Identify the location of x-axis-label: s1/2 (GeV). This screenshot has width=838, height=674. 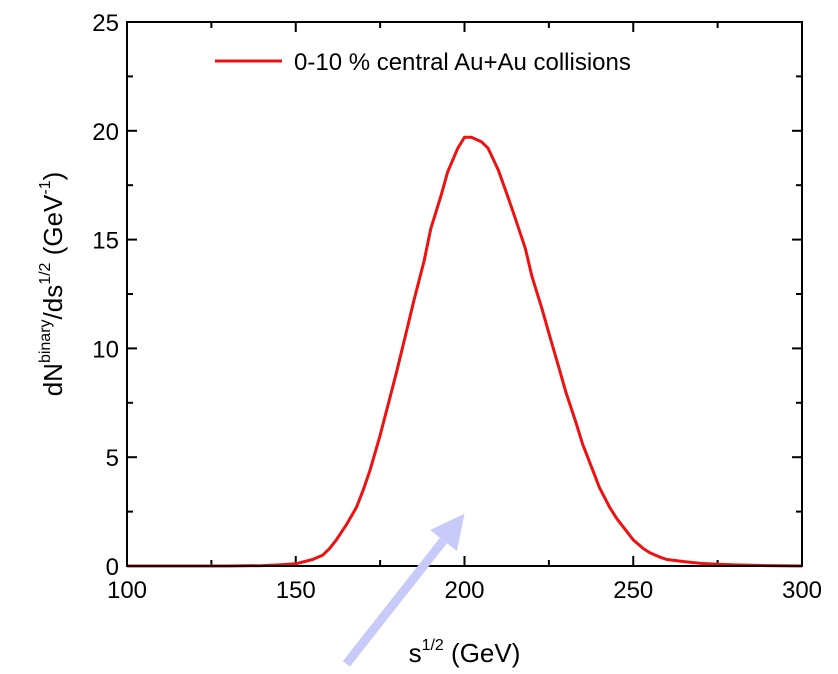
(465, 652).